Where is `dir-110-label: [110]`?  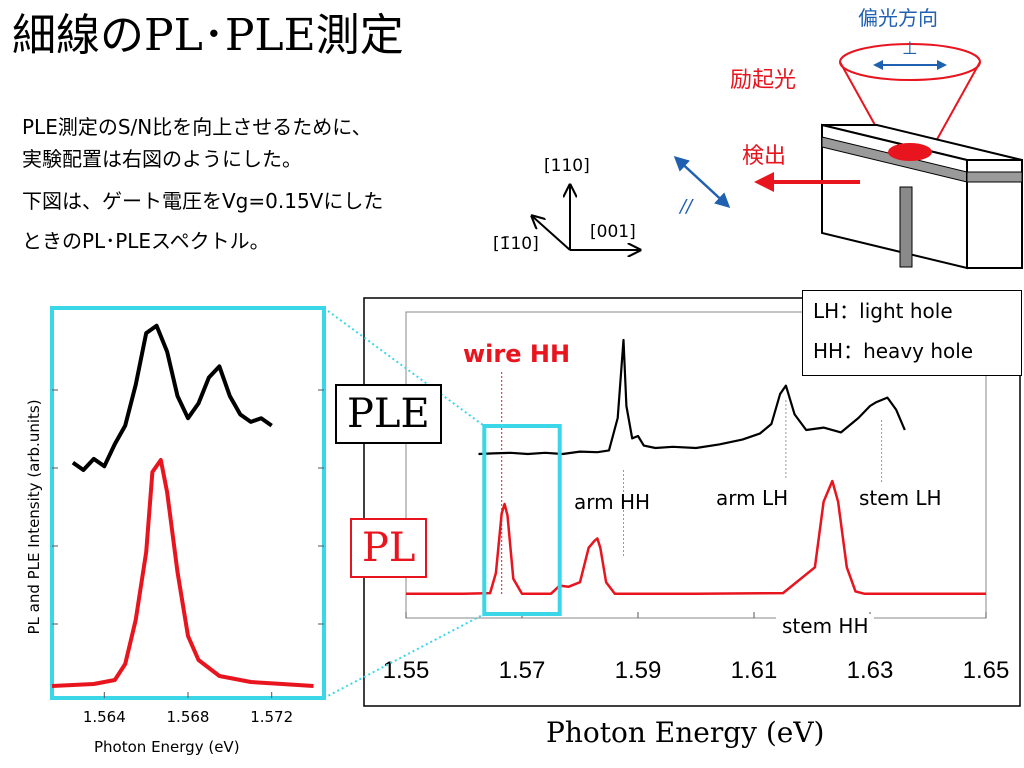 dir-110-label: [110] is located at coordinates (567, 166).